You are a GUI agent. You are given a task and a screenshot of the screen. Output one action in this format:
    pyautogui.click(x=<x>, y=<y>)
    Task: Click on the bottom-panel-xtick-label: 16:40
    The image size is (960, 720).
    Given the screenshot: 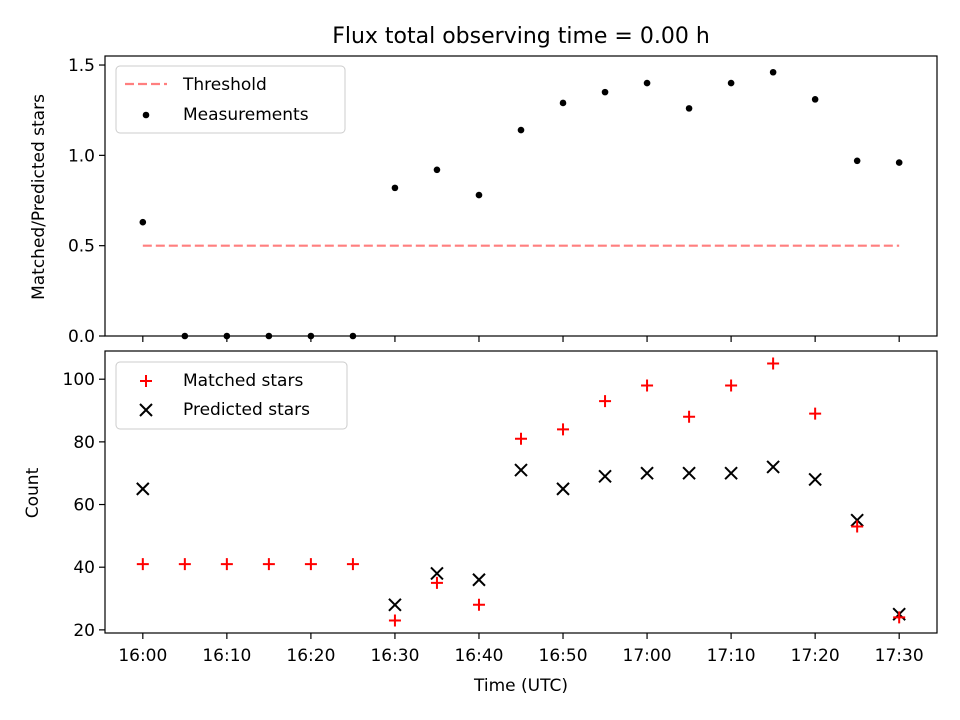 What is the action you would take?
    pyautogui.click(x=478, y=656)
    